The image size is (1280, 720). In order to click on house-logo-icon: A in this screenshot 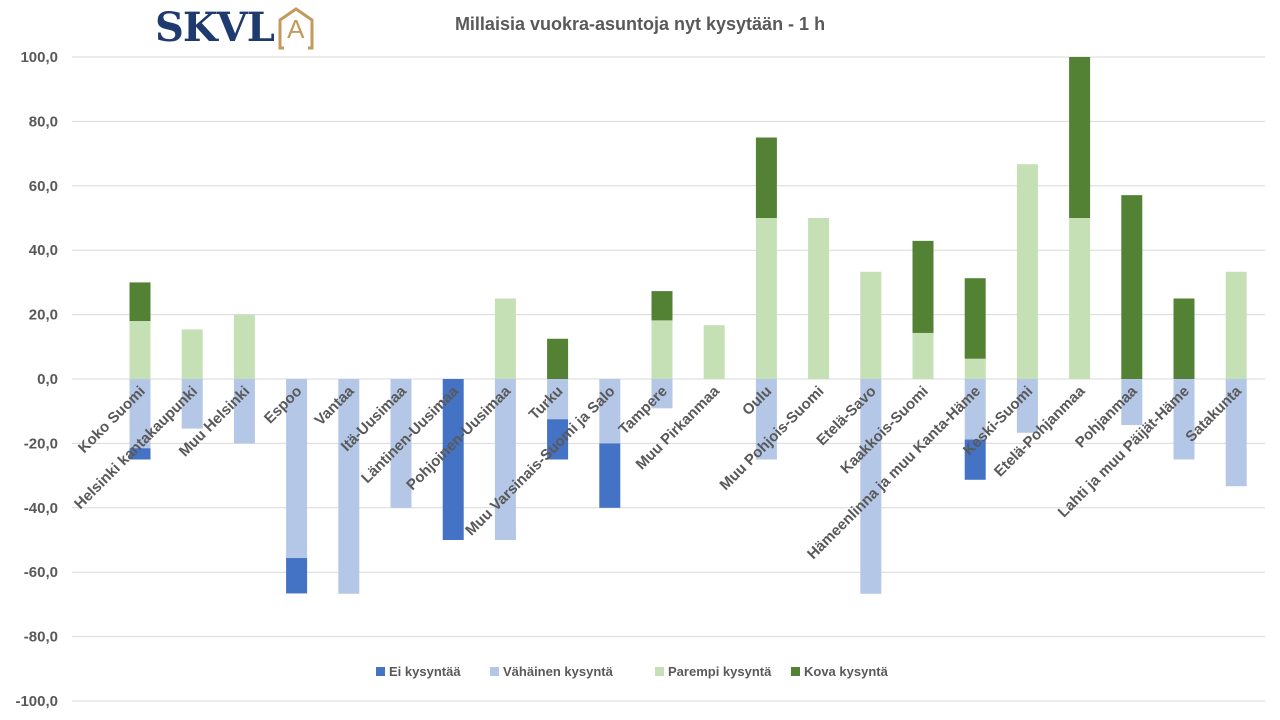, I will do `click(296, 28)`.